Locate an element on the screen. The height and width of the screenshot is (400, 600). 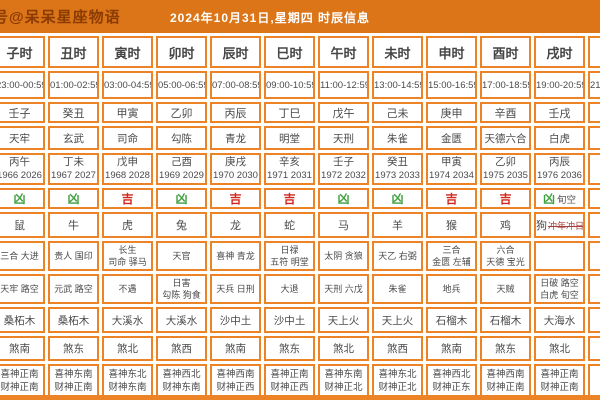
cell-animal-col12 is located at coordinates (594, 225).